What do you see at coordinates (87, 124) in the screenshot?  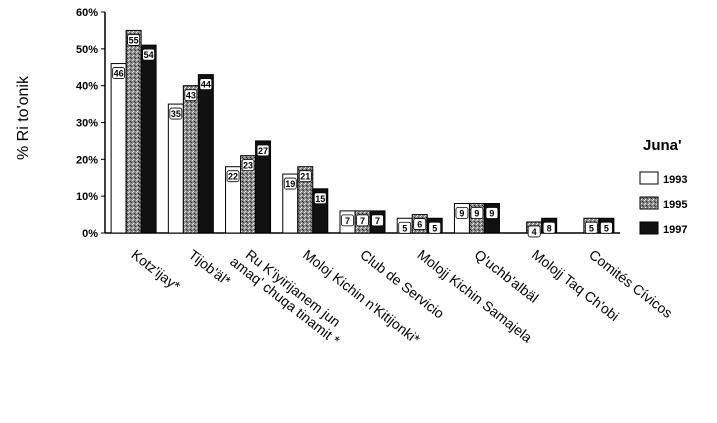 I see `y-tick-label: 30%` at bounding box center [87, 124].